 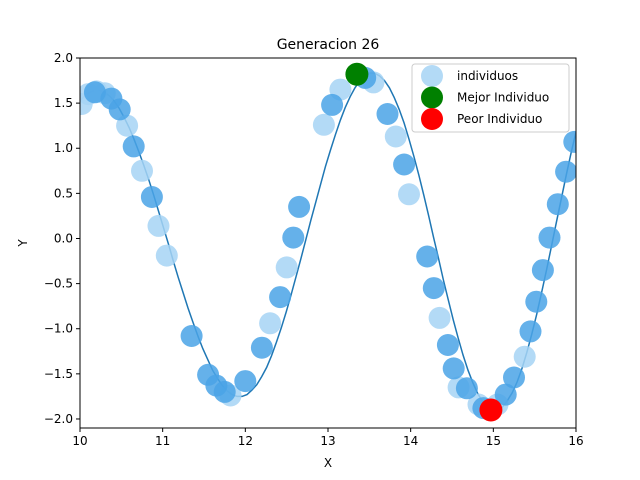 What do you see at coordinates (410, 441) in the screenshot?
I see `x-tick-label: 14` at bounding box center [410, 441].